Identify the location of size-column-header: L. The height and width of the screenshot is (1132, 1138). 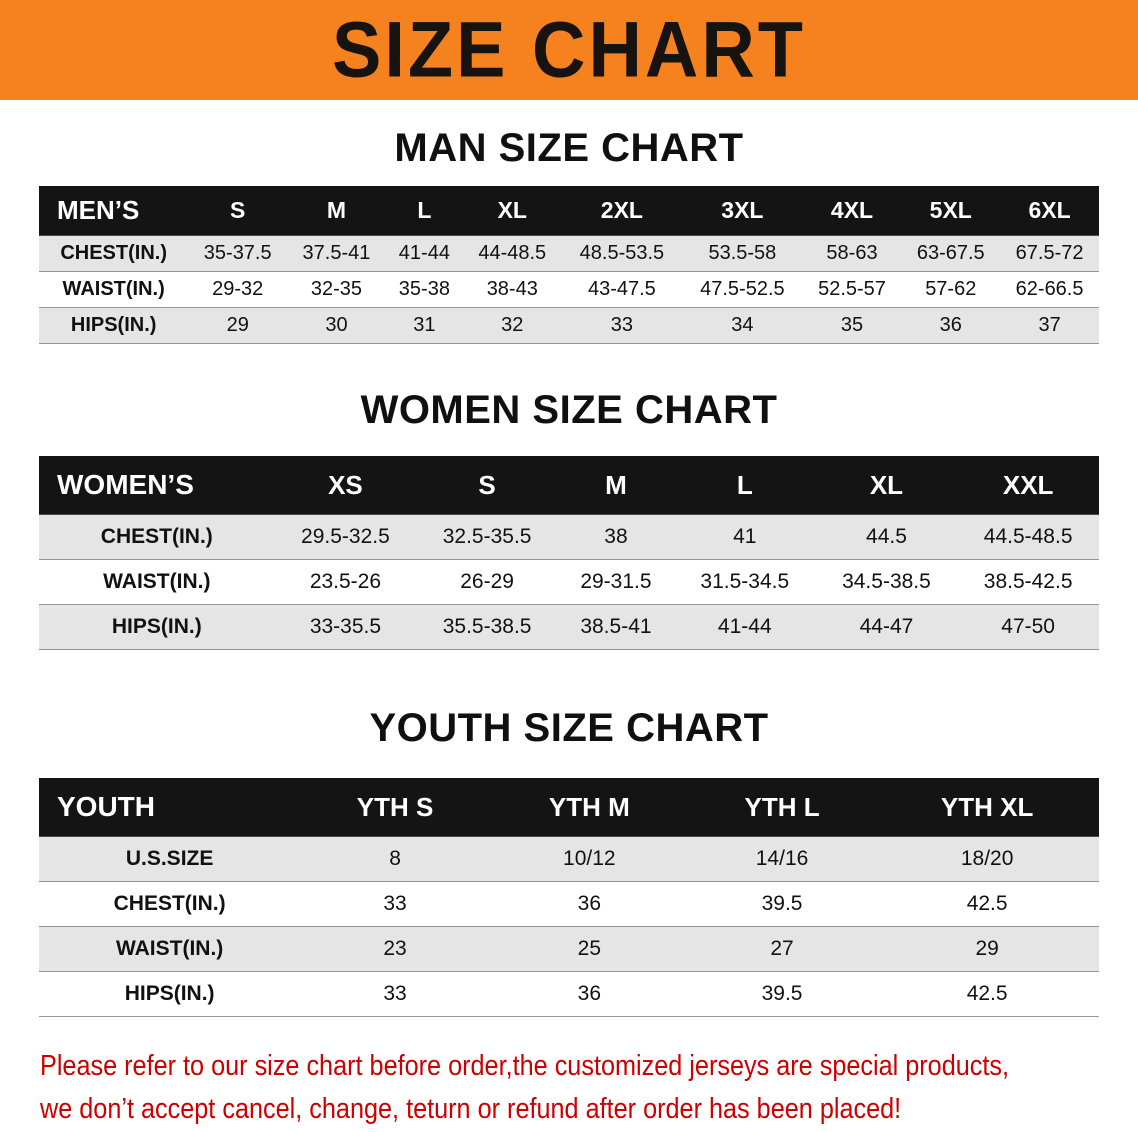
(744, 485).